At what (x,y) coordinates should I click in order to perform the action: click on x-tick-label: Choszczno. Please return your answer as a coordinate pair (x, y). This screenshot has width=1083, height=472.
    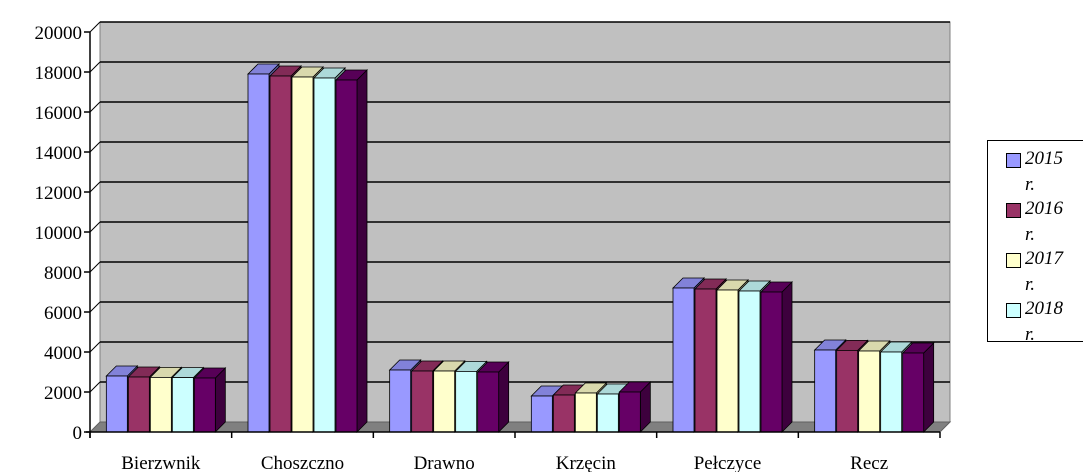
    Looking at the image, I should click on (302, 462).